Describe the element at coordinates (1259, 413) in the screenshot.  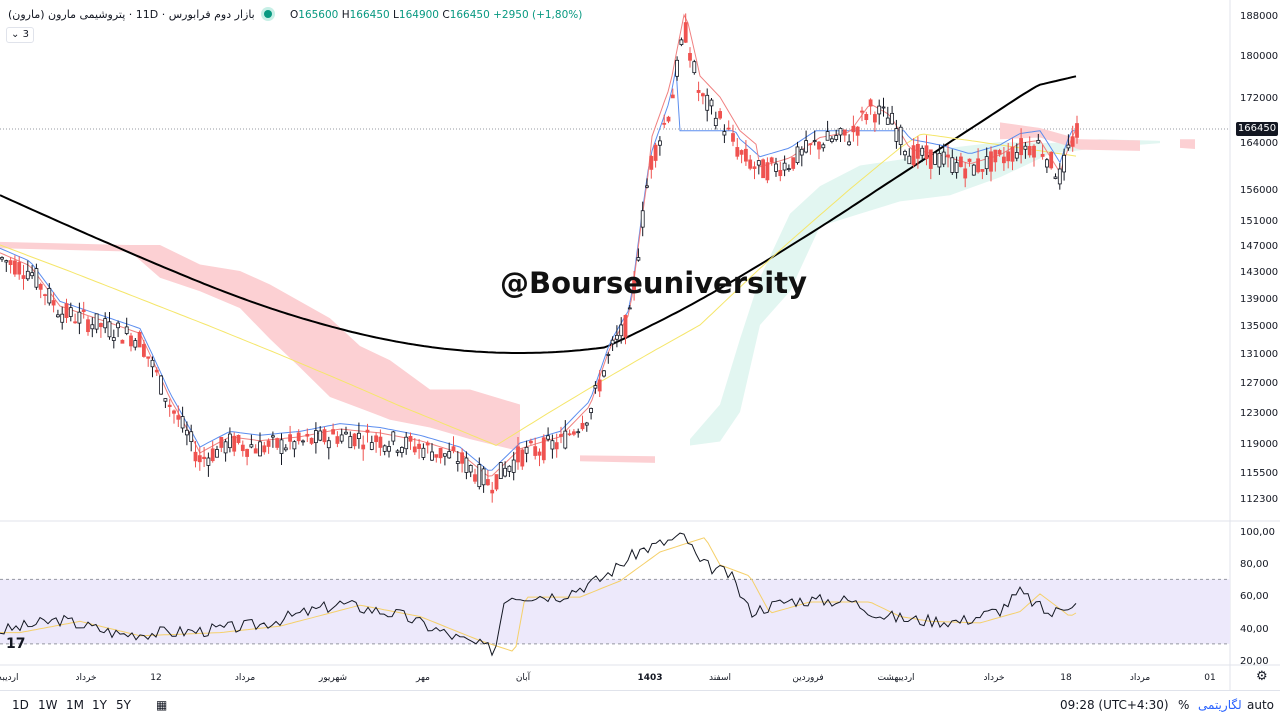
I see `y-tick-label: 123000` at that location.